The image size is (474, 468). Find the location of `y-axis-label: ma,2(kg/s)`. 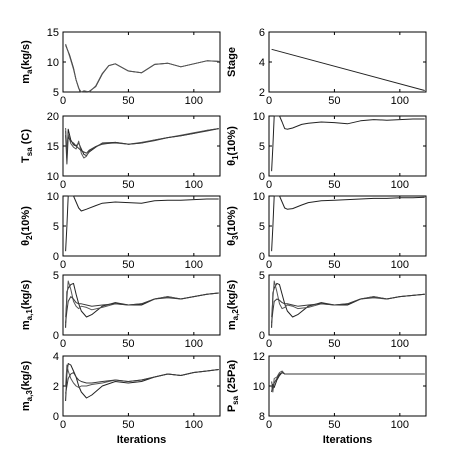

y-axis-label: ma,2(kg/s) is located at coordinates (233, 305).